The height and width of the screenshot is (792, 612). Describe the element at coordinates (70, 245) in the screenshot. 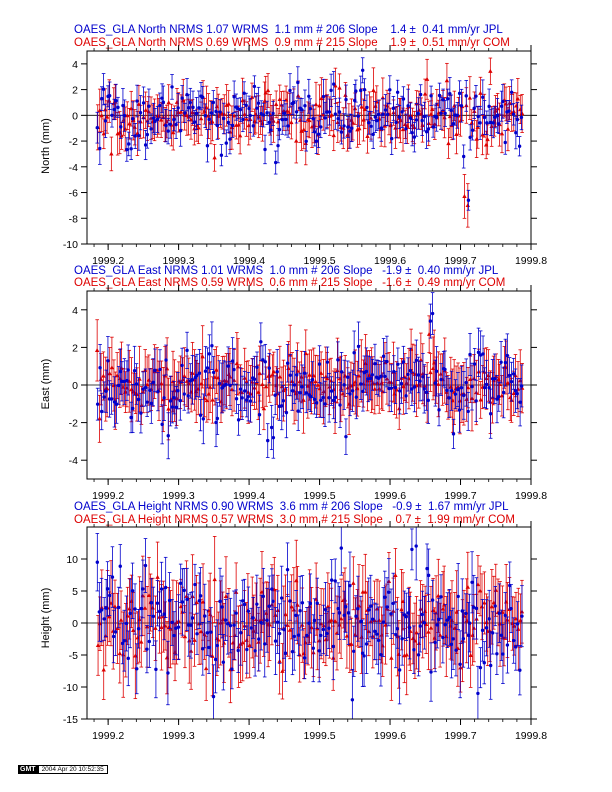

I see `y-tick-label: -10` at that location.